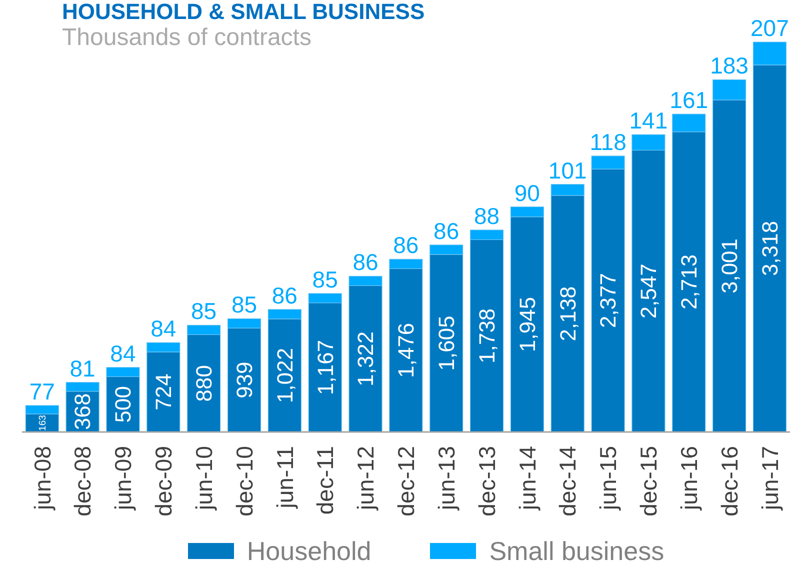 Image resolution: width=792 pixels, height=566 pixels. Describe the element at coordinates (203, 478) in the screenshot. I see `x-tick-label: jun-10` at that location.